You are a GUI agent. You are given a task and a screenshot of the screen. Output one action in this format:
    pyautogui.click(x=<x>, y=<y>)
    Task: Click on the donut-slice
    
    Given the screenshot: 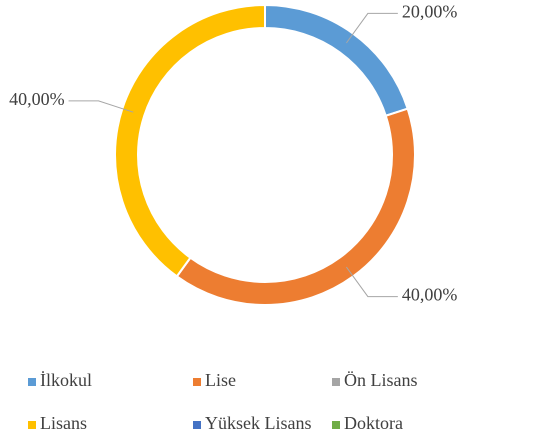 What is the action you would take?
    pyautogui.click(x=336, y=60)
    